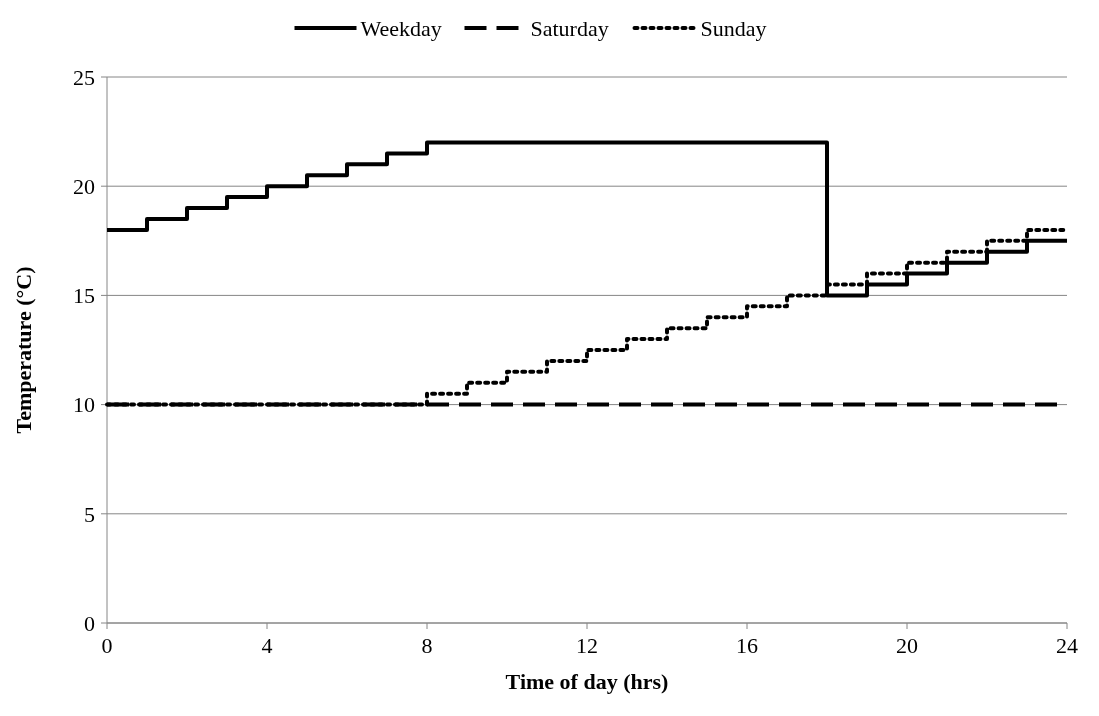  Describe the element at coordinates (89, 514) in the screenshot. I see `y-tick-label: 5` at that location.